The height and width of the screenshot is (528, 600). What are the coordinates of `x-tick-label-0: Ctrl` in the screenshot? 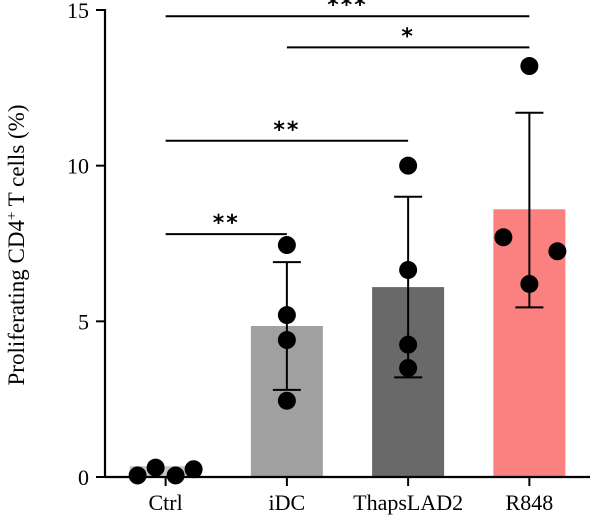 It's located at (166, 502).